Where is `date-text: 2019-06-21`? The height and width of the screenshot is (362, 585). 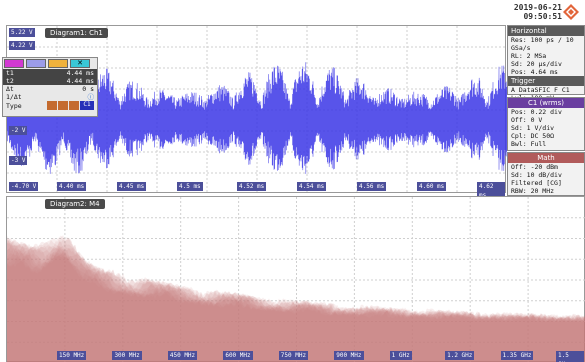 date-text: 2019-06-21 is located at coordinates (537, 7).